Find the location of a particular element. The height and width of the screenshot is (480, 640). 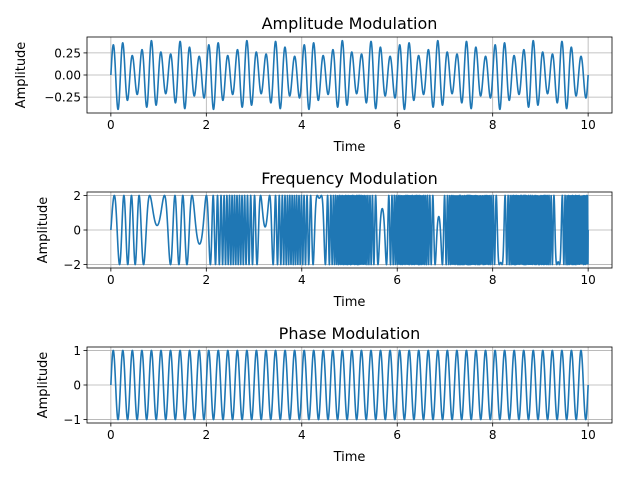

y-tick-label: 2 is located at coordinates (77, 196).